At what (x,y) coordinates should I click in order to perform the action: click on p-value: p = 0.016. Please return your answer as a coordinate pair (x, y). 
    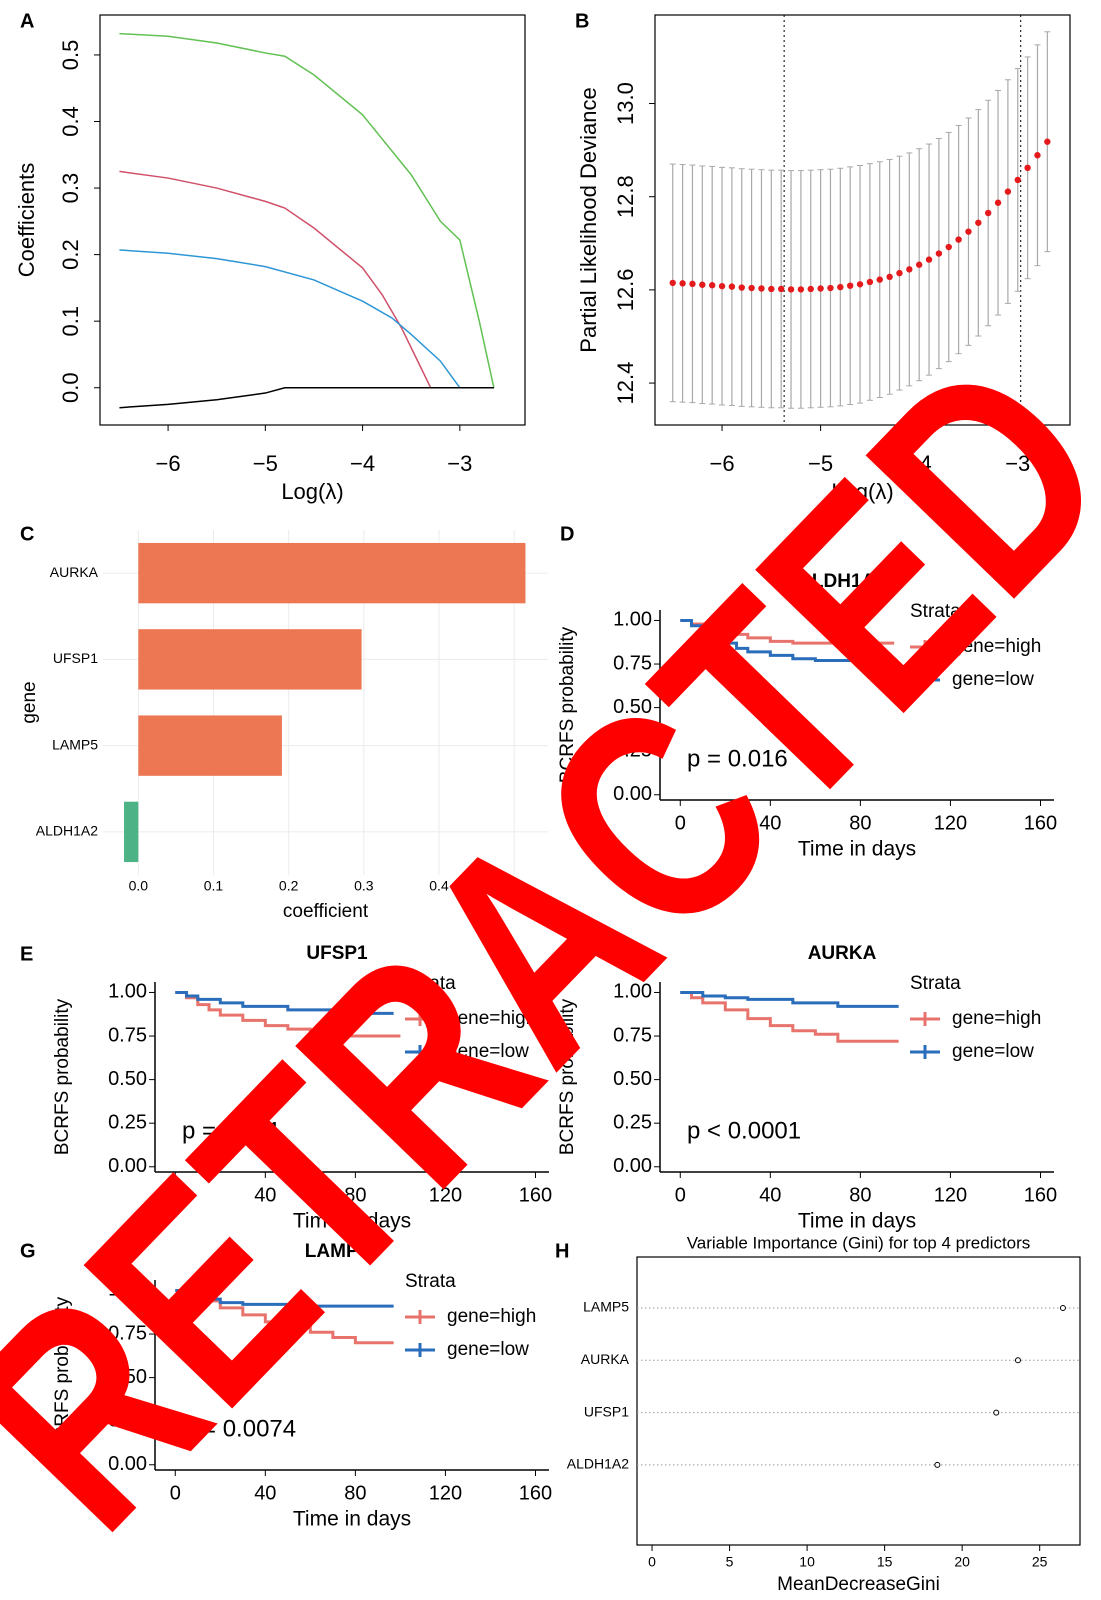
    Looking at the image, I should click on (737, 758).